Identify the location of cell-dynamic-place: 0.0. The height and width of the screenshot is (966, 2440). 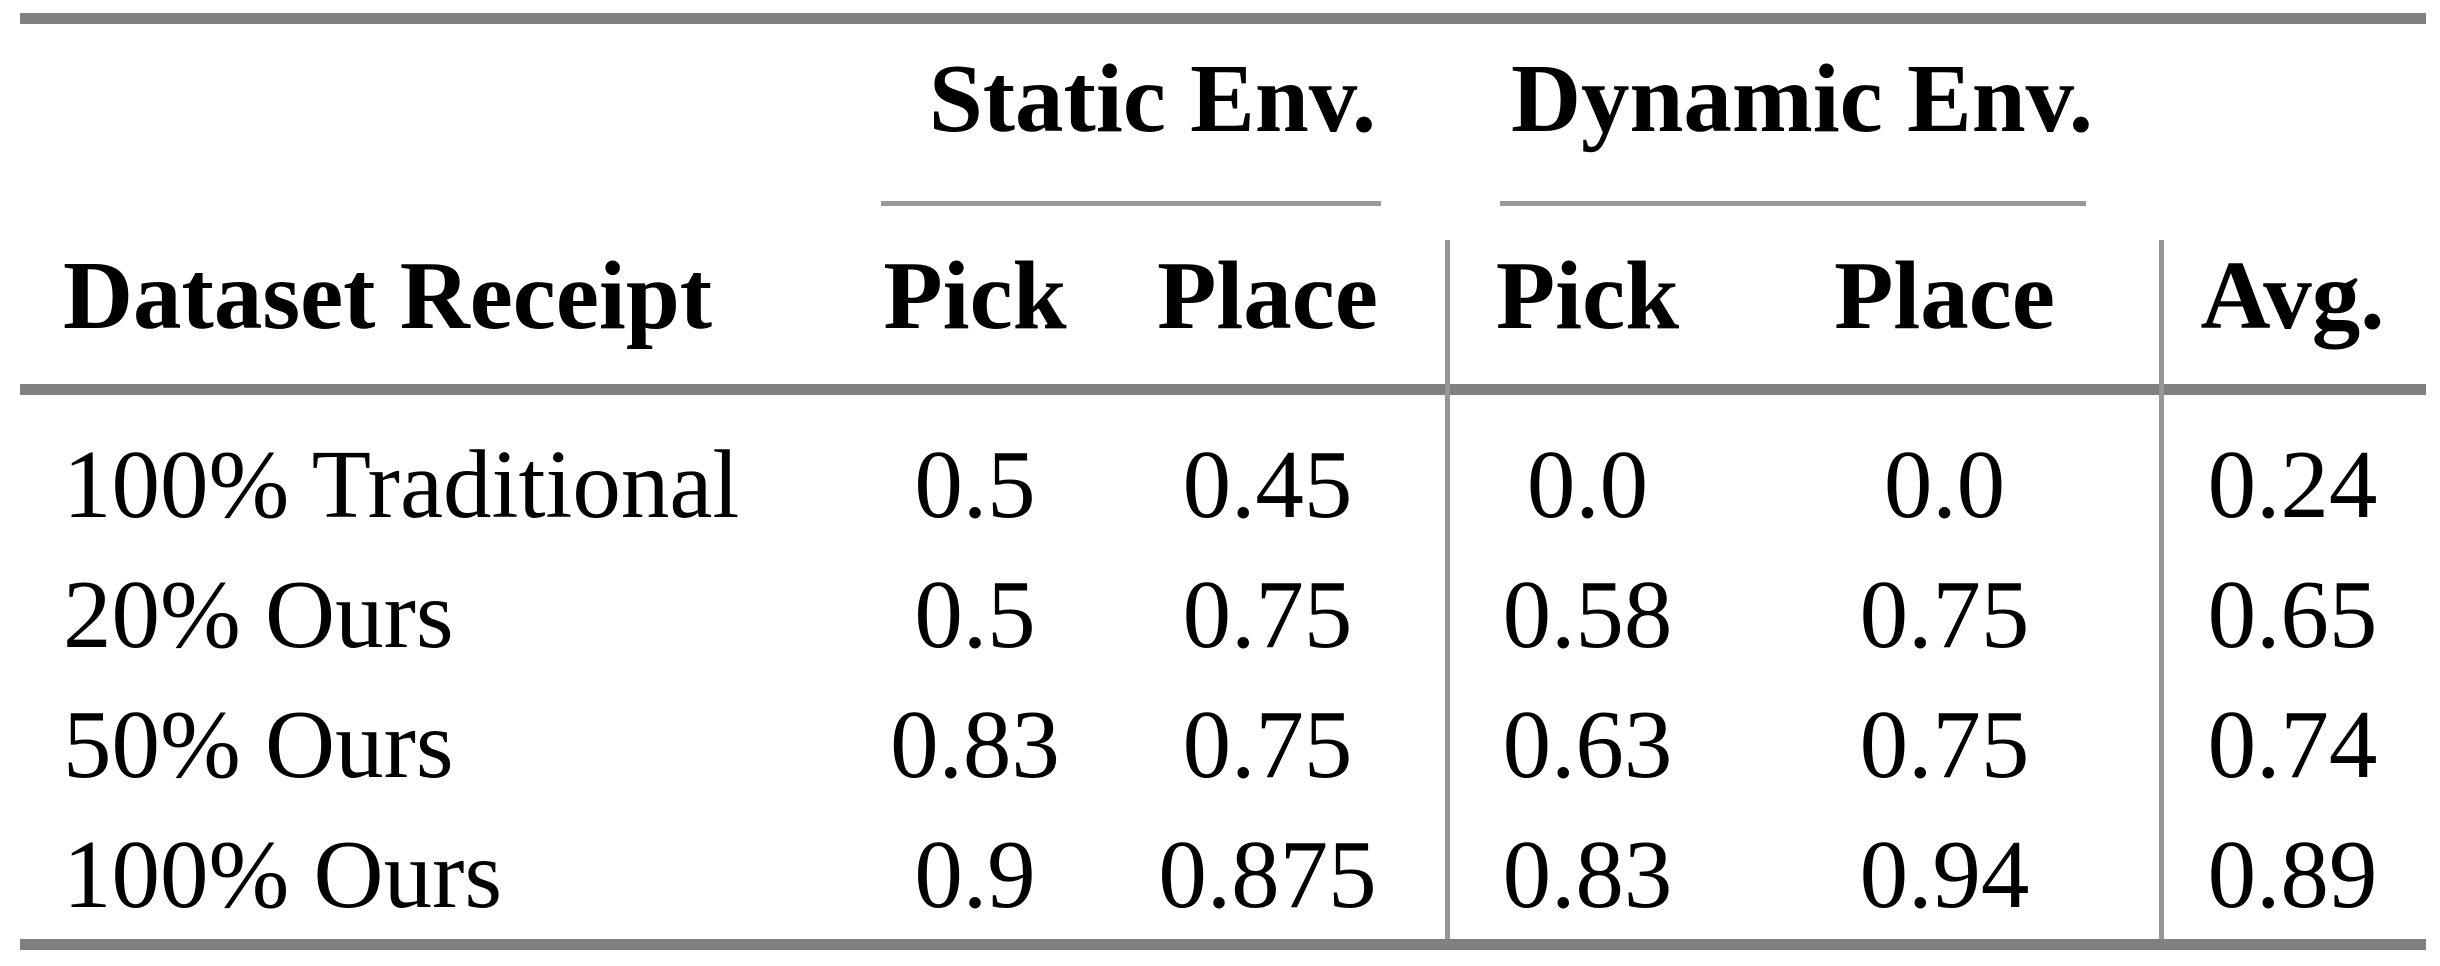
(1944, 484).